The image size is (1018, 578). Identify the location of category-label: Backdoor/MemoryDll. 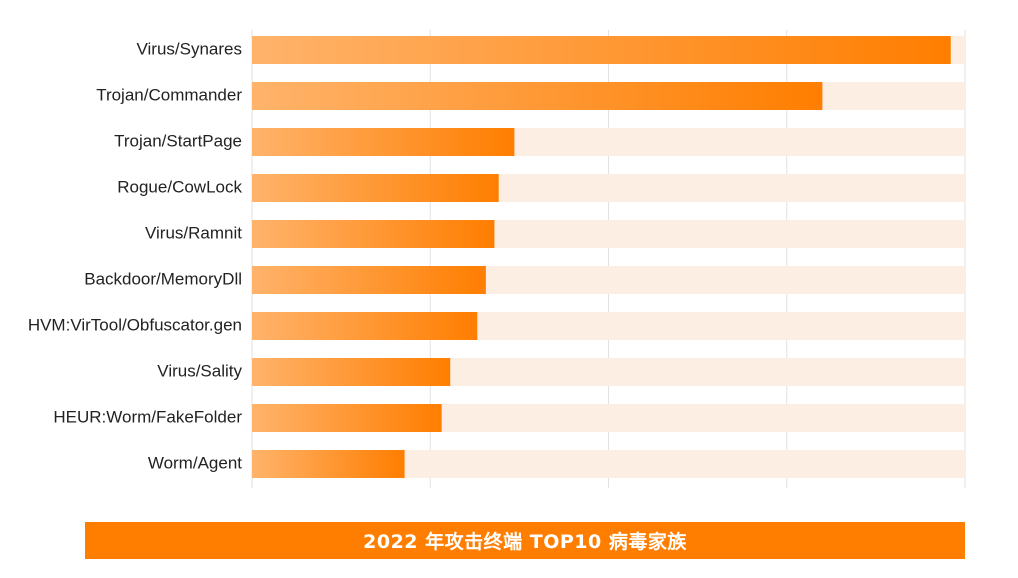
(163, 278).